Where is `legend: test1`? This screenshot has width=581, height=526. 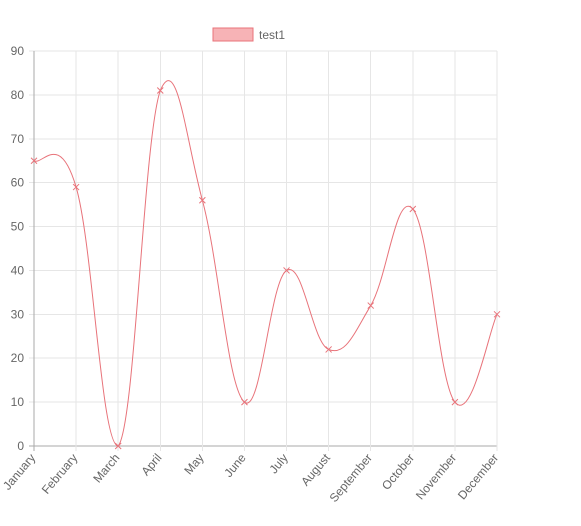 legend: test1 is located at coordinates (248, 34).